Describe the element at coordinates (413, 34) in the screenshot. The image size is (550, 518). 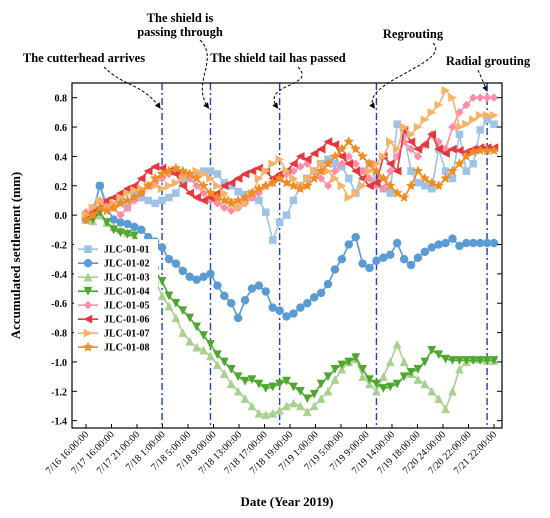
I see `annotation-label: Regrouting` at that location.